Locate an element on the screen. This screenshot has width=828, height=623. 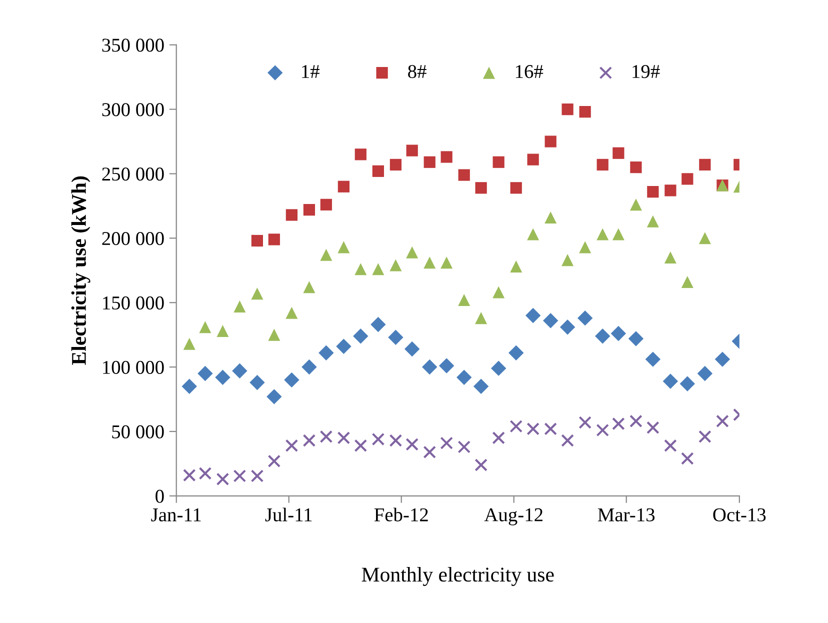
y-tick-label: 150 000 is located at coordinates (133, 303).